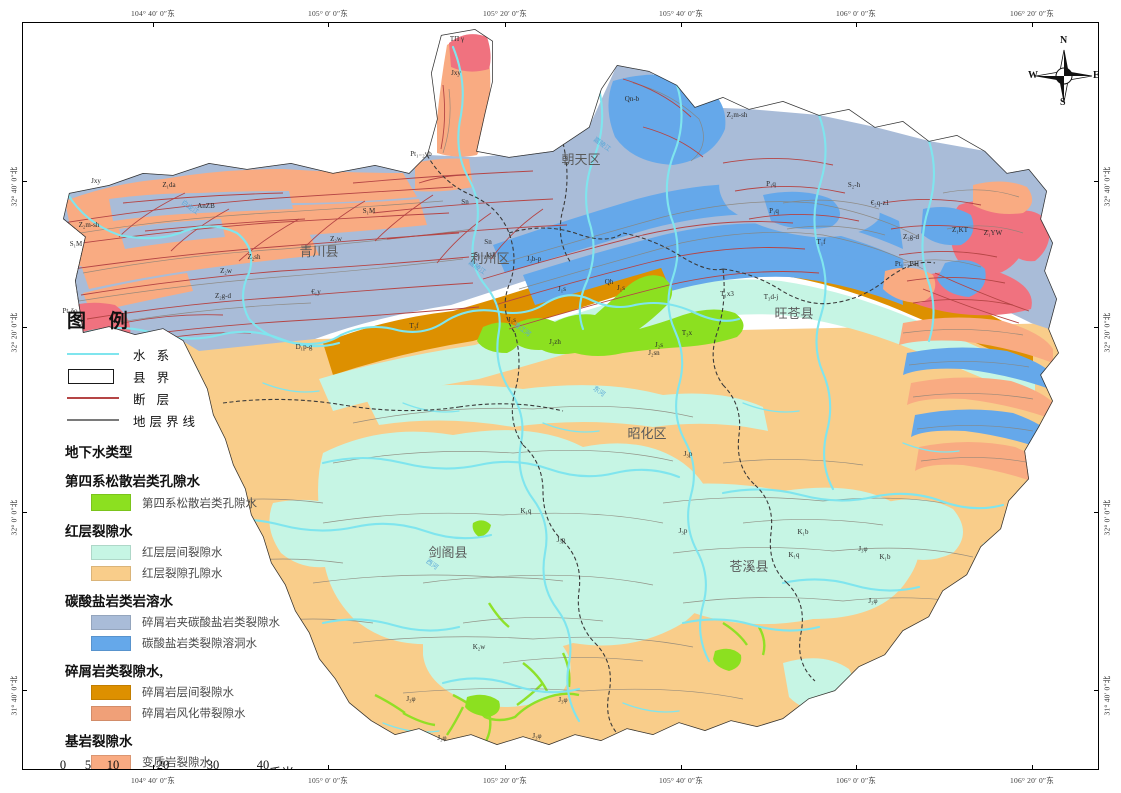 The image size is (1121, 793). I want to click on scale-bar-numbers: 0 5 10 20 30 40, so click(186, 763).